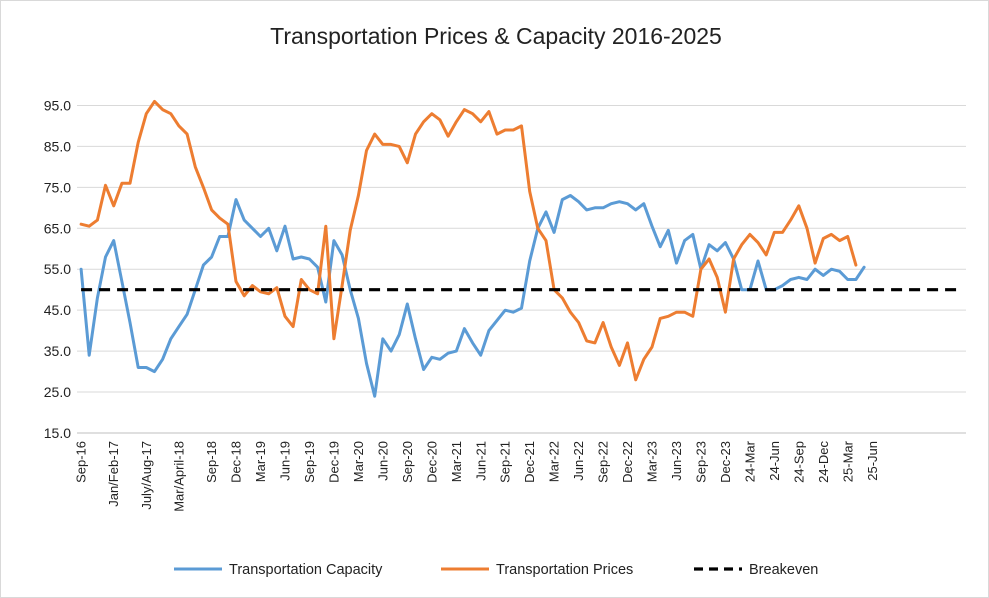  I want to click on x-tick-label: 24-Jun, so click(774, 461).